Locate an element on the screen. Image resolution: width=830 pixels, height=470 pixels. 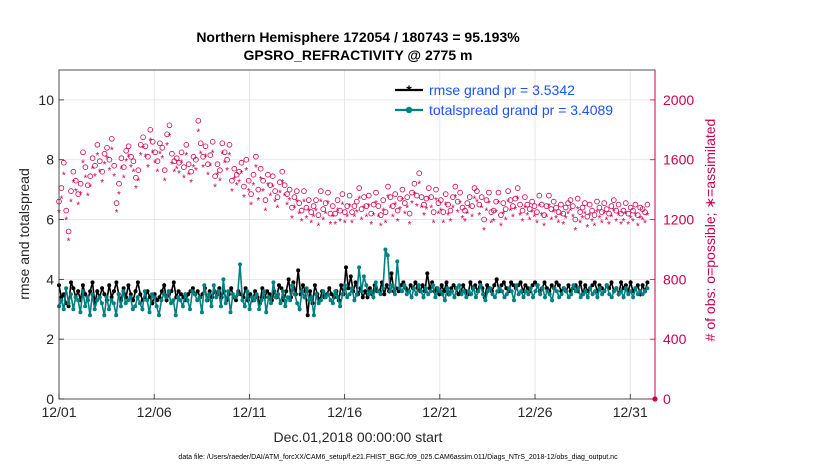
x-tick-label: 12/06 is located at coordinates (154, 412).